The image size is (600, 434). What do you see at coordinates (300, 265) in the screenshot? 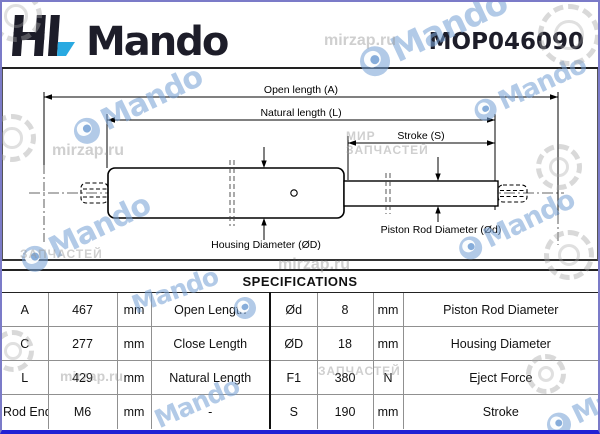
I see `spacer-band` at bounding box center [300, 265].